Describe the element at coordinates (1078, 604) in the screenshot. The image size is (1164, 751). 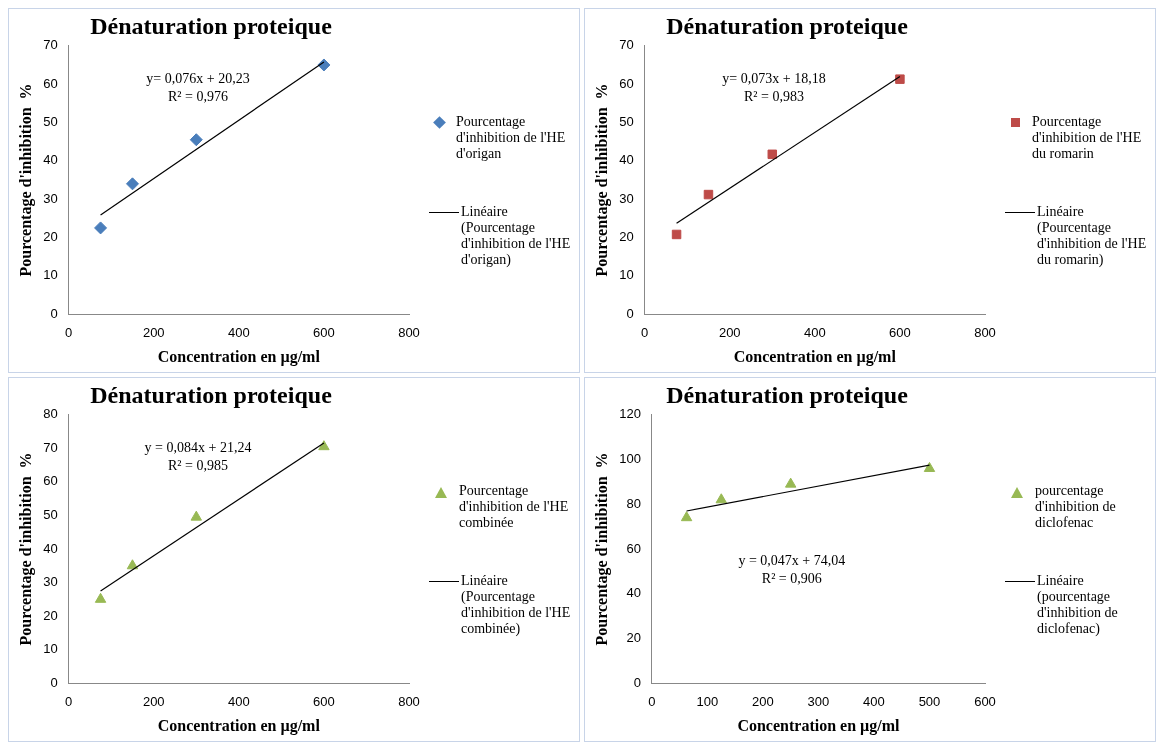
I see `legend-label: Linéaire (pourcentage d'inhibition de diclofenac)` at that location.